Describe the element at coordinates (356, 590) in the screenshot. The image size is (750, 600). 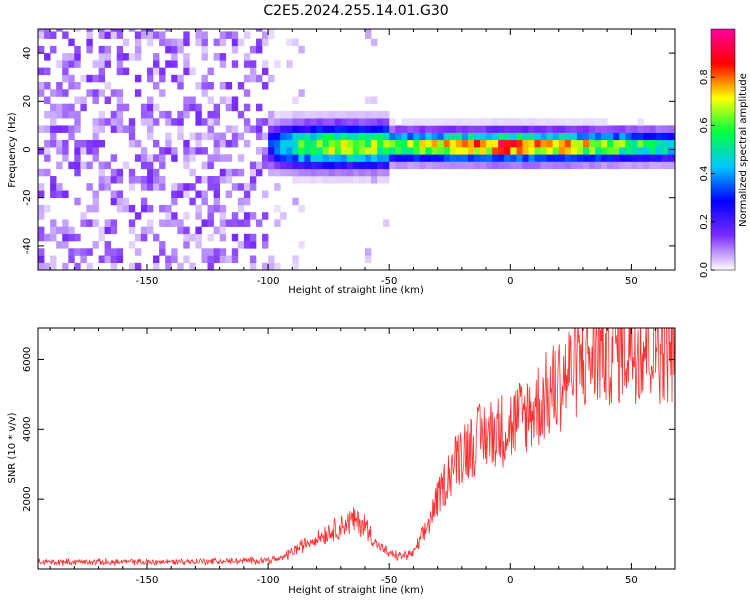
I see `snr-x-axis-label: Height of straight line (km)` at that location.